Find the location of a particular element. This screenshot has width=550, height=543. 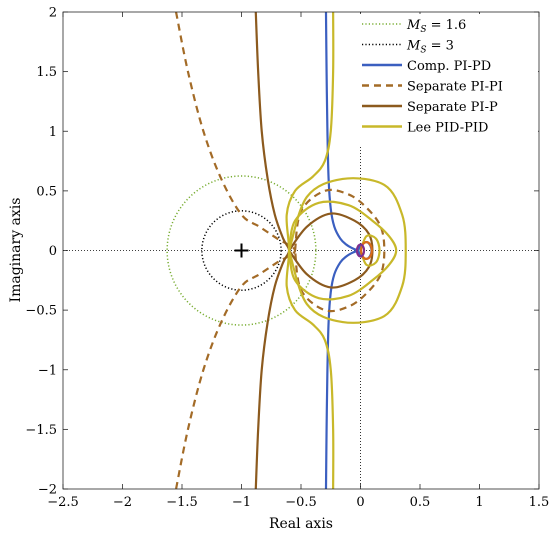

sensitivity-circles is located at coordinates (241, 250).